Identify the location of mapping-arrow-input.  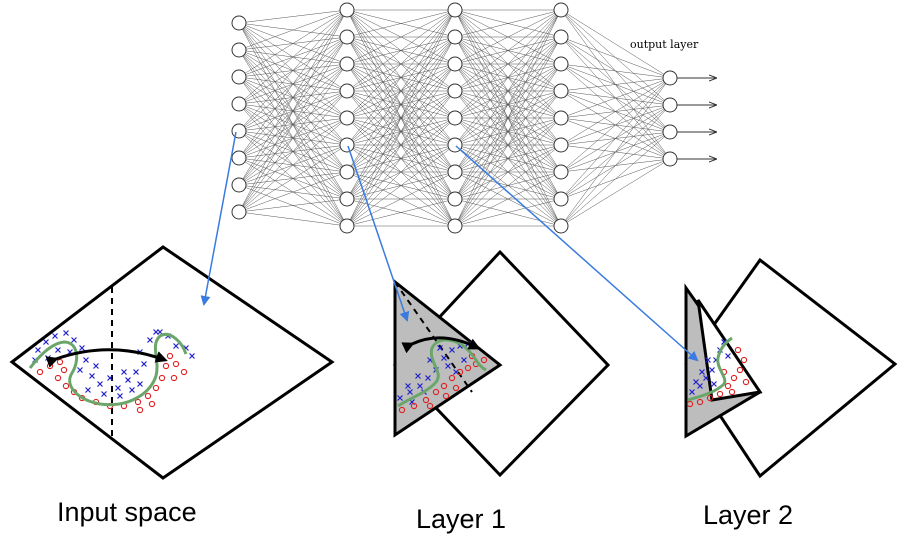
(218, 218).